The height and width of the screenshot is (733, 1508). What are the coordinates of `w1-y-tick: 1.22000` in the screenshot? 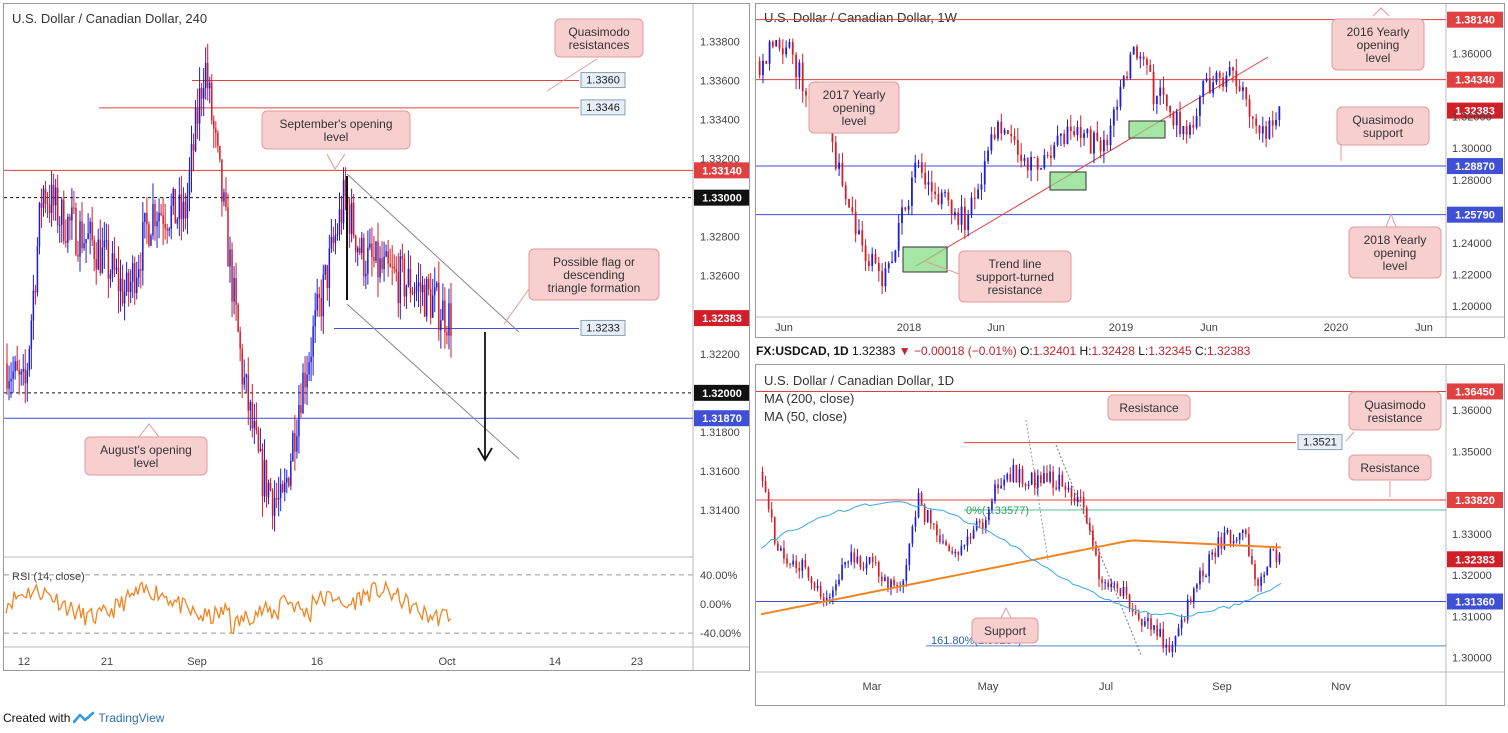 It's located at (1472, 276).